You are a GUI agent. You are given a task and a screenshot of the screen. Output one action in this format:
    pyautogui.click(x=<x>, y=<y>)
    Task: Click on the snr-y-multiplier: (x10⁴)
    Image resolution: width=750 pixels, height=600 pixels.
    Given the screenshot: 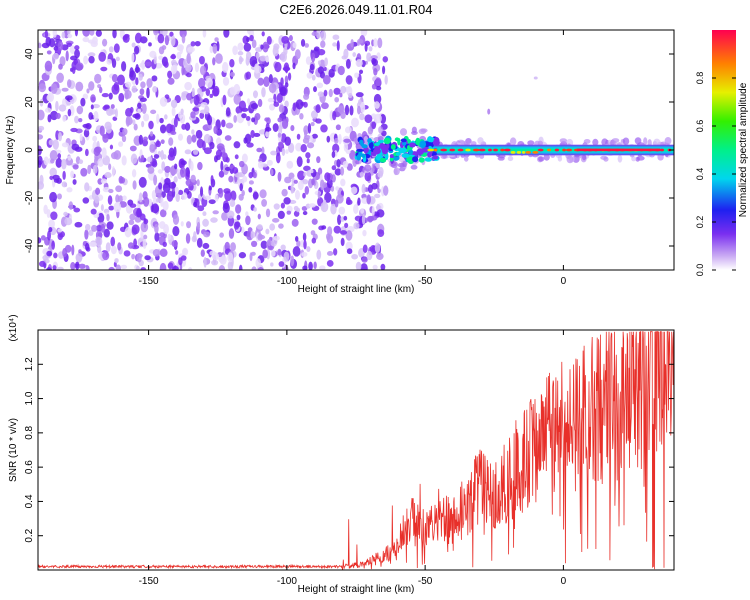 What is the action you would take?
    pyautogui.click(x=13, y=327)
    